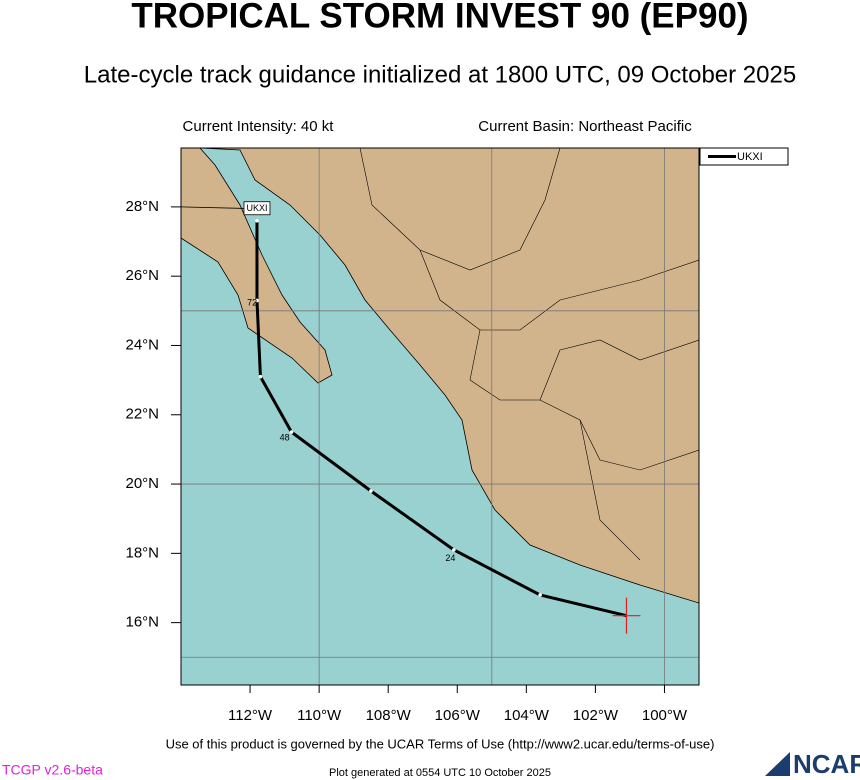 Image resolution: width=860 pixels, height=780 pixels. Describe the element at coordinates (777, 764) in the screenshot. I see `logo-mark` at that location.